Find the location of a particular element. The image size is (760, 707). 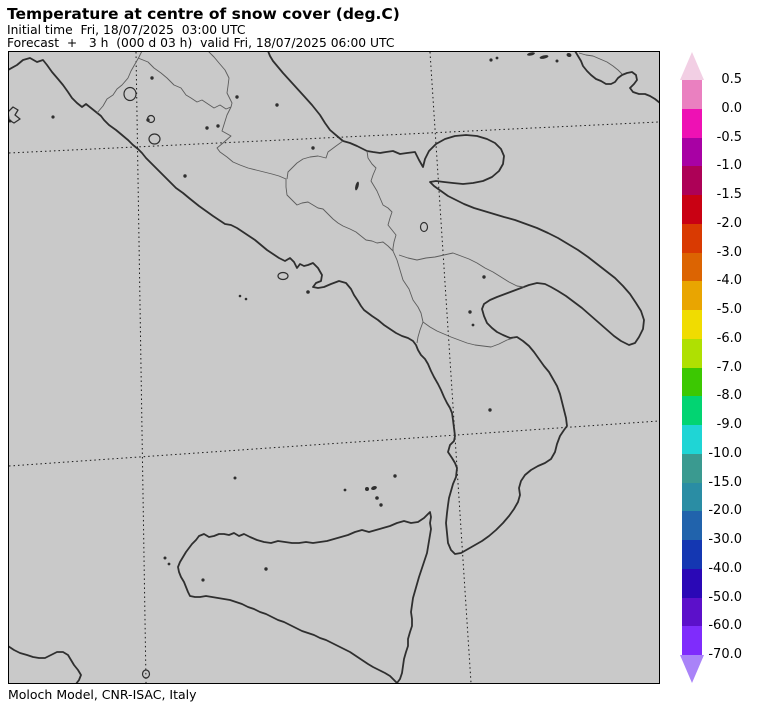

gridline-lon-west is located at coordinates (141, 367).